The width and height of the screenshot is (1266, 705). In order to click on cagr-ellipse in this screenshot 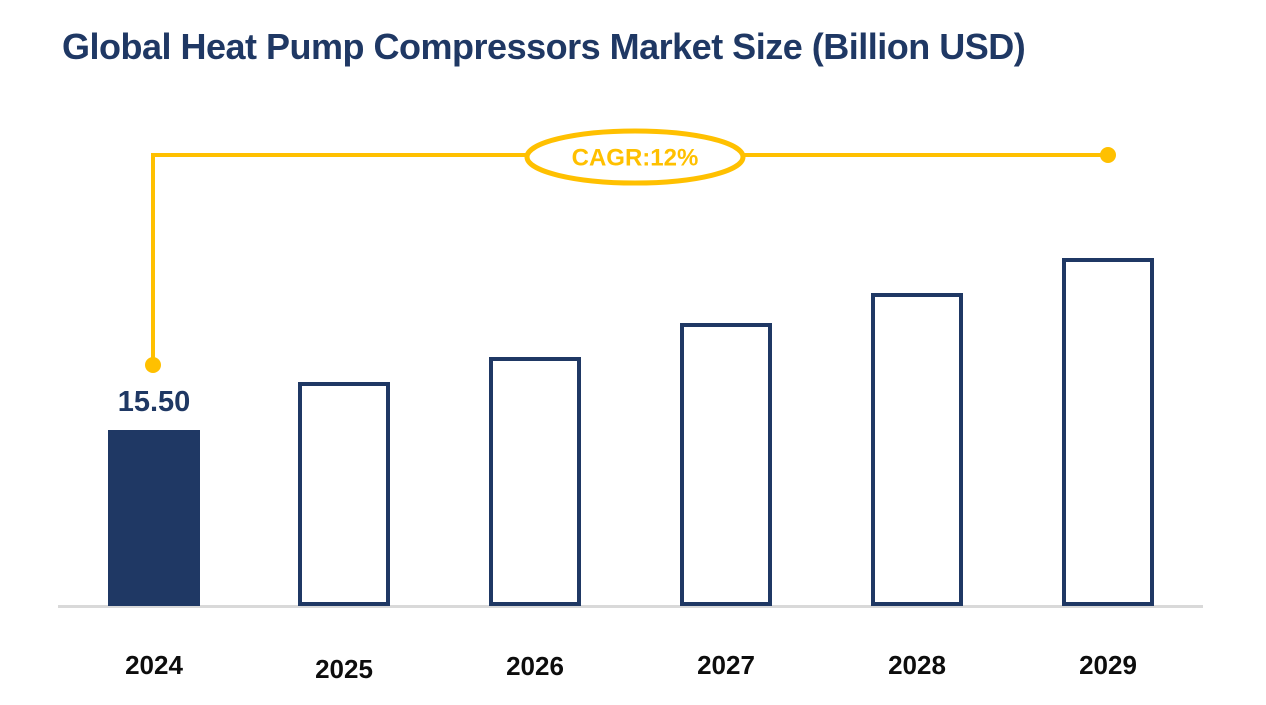, I will do `click(635, 157)`.